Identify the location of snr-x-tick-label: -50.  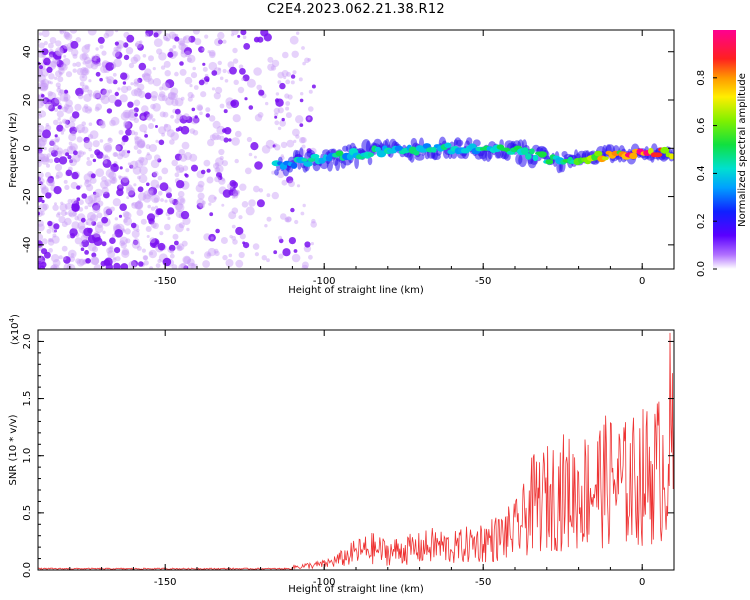
(483, 582).